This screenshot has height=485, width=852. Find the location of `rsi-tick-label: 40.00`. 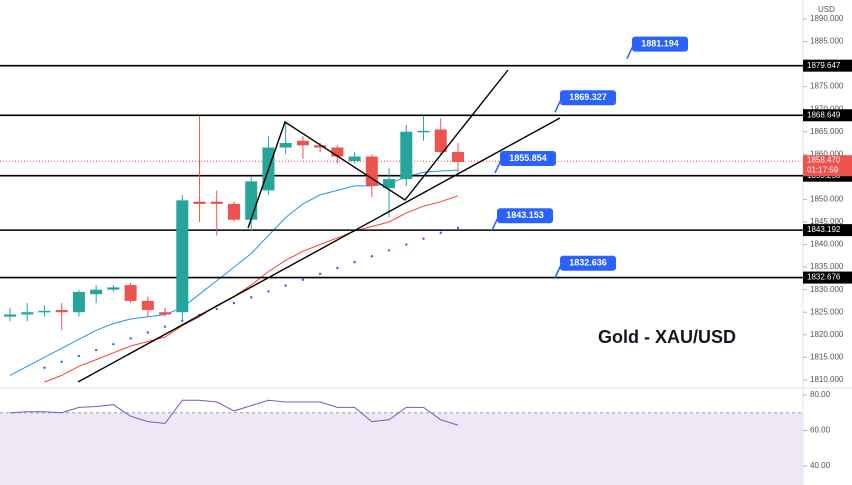

rsi-tick-label: 40.00 is located at coordinates (820, 465).